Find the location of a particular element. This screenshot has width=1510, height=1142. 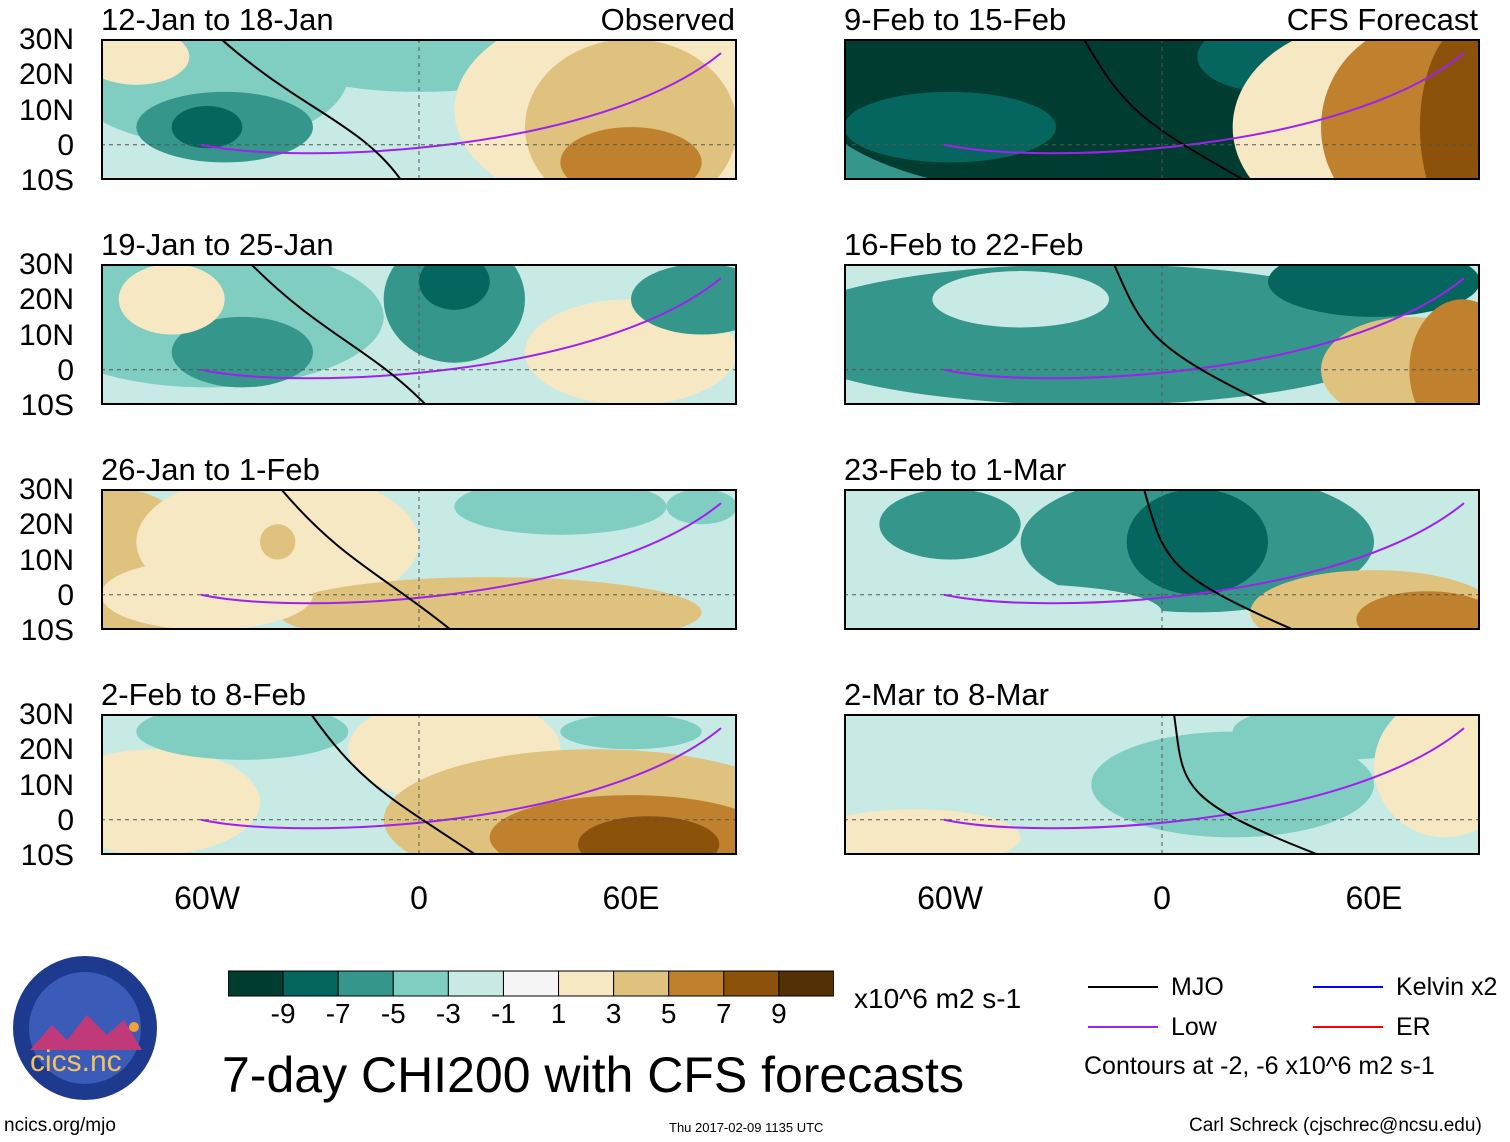

colorbar-label: -7 is located at coordinates (338, 1013).